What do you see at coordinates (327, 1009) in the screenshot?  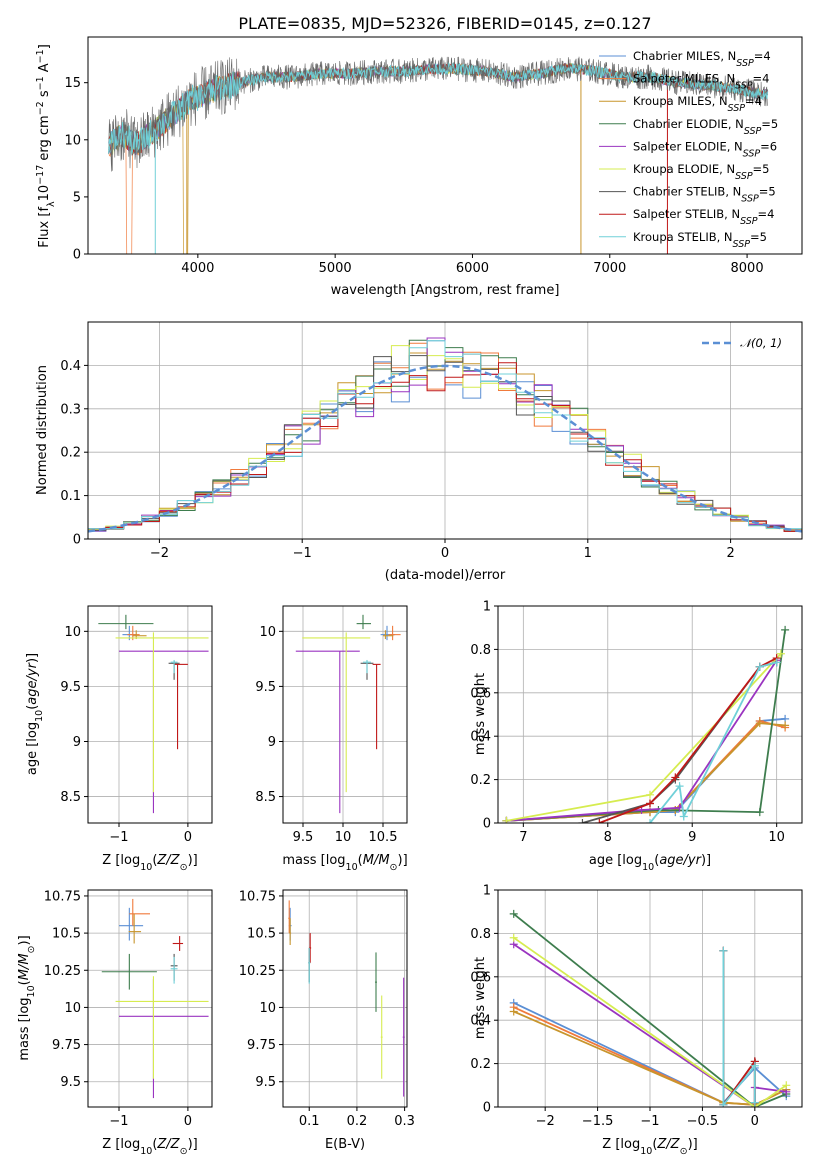 I see `axis-ticks: 0.1 0.2 0.3 9.5 9.75 10 10.25 10.5 10.75` at bounding box center [327, 1009].